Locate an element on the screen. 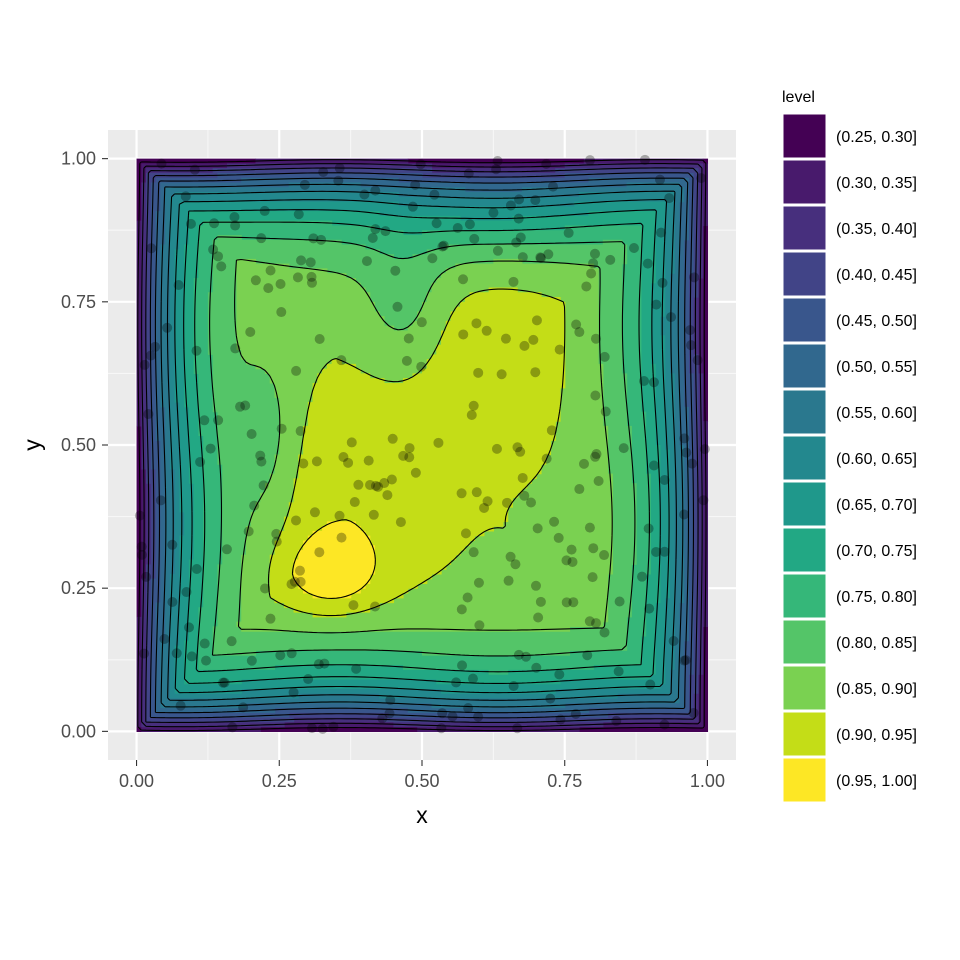 The height and width of the screenshot is (960, 960). legend-label: (0.50, 0.55] is located at coordinates (876, 367).